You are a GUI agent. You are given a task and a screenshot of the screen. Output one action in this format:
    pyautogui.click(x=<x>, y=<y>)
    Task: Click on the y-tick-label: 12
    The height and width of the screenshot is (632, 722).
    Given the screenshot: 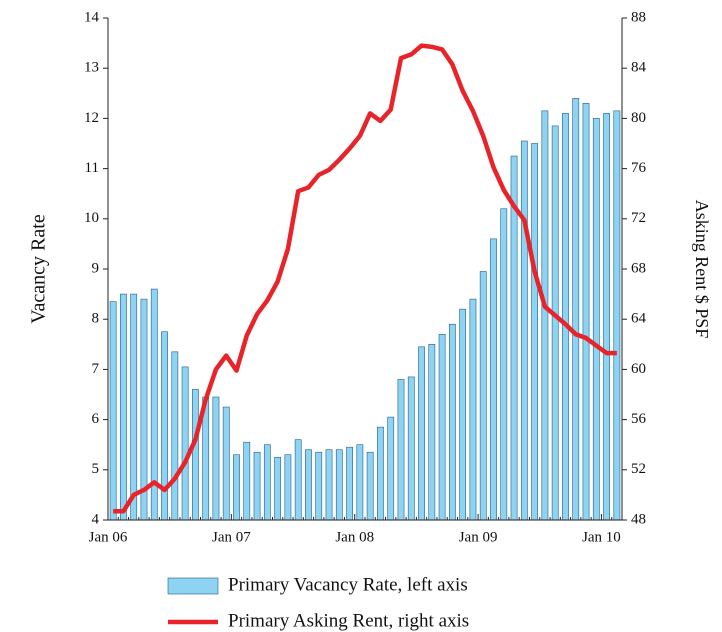 What is the action you would take?
    pyautogui.click(x=91, y=118)
    